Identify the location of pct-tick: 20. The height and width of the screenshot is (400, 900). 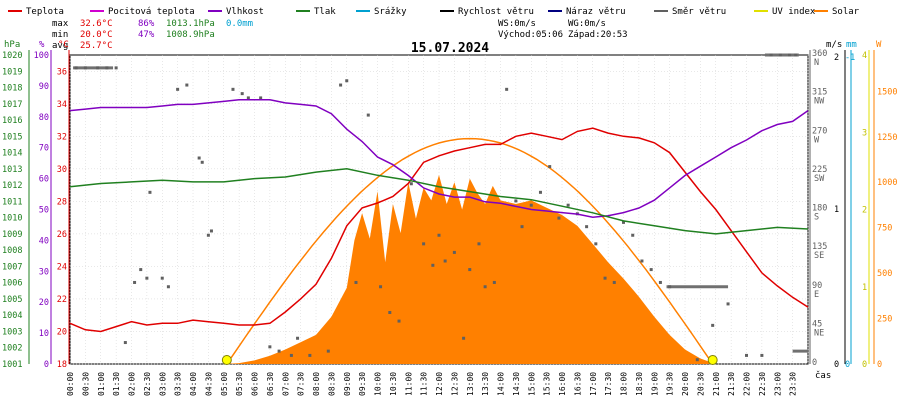
(44, 303).